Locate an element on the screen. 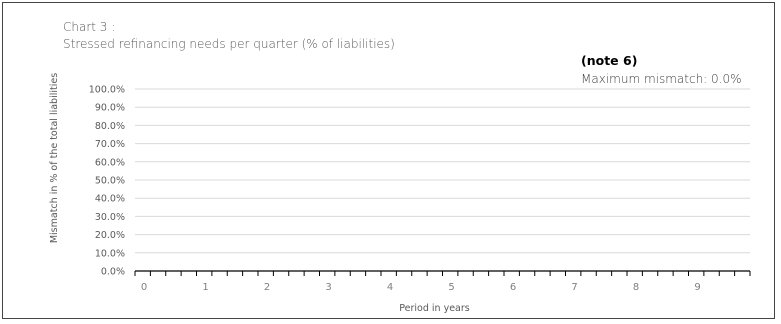 This screenshot has width=781, height=324. note-title: (note 6) is located at coordinates (609, 60).